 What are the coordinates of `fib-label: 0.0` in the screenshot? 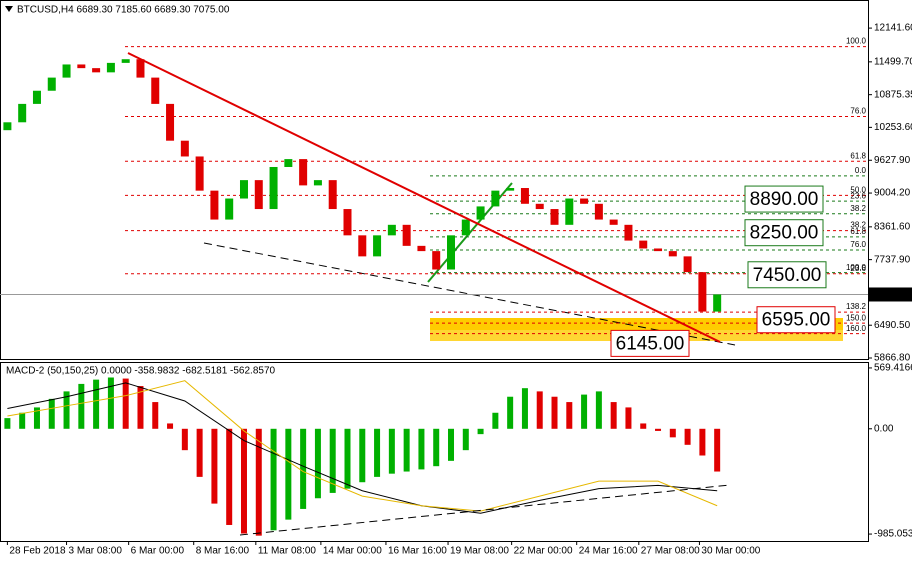 It's located at (861, 170).